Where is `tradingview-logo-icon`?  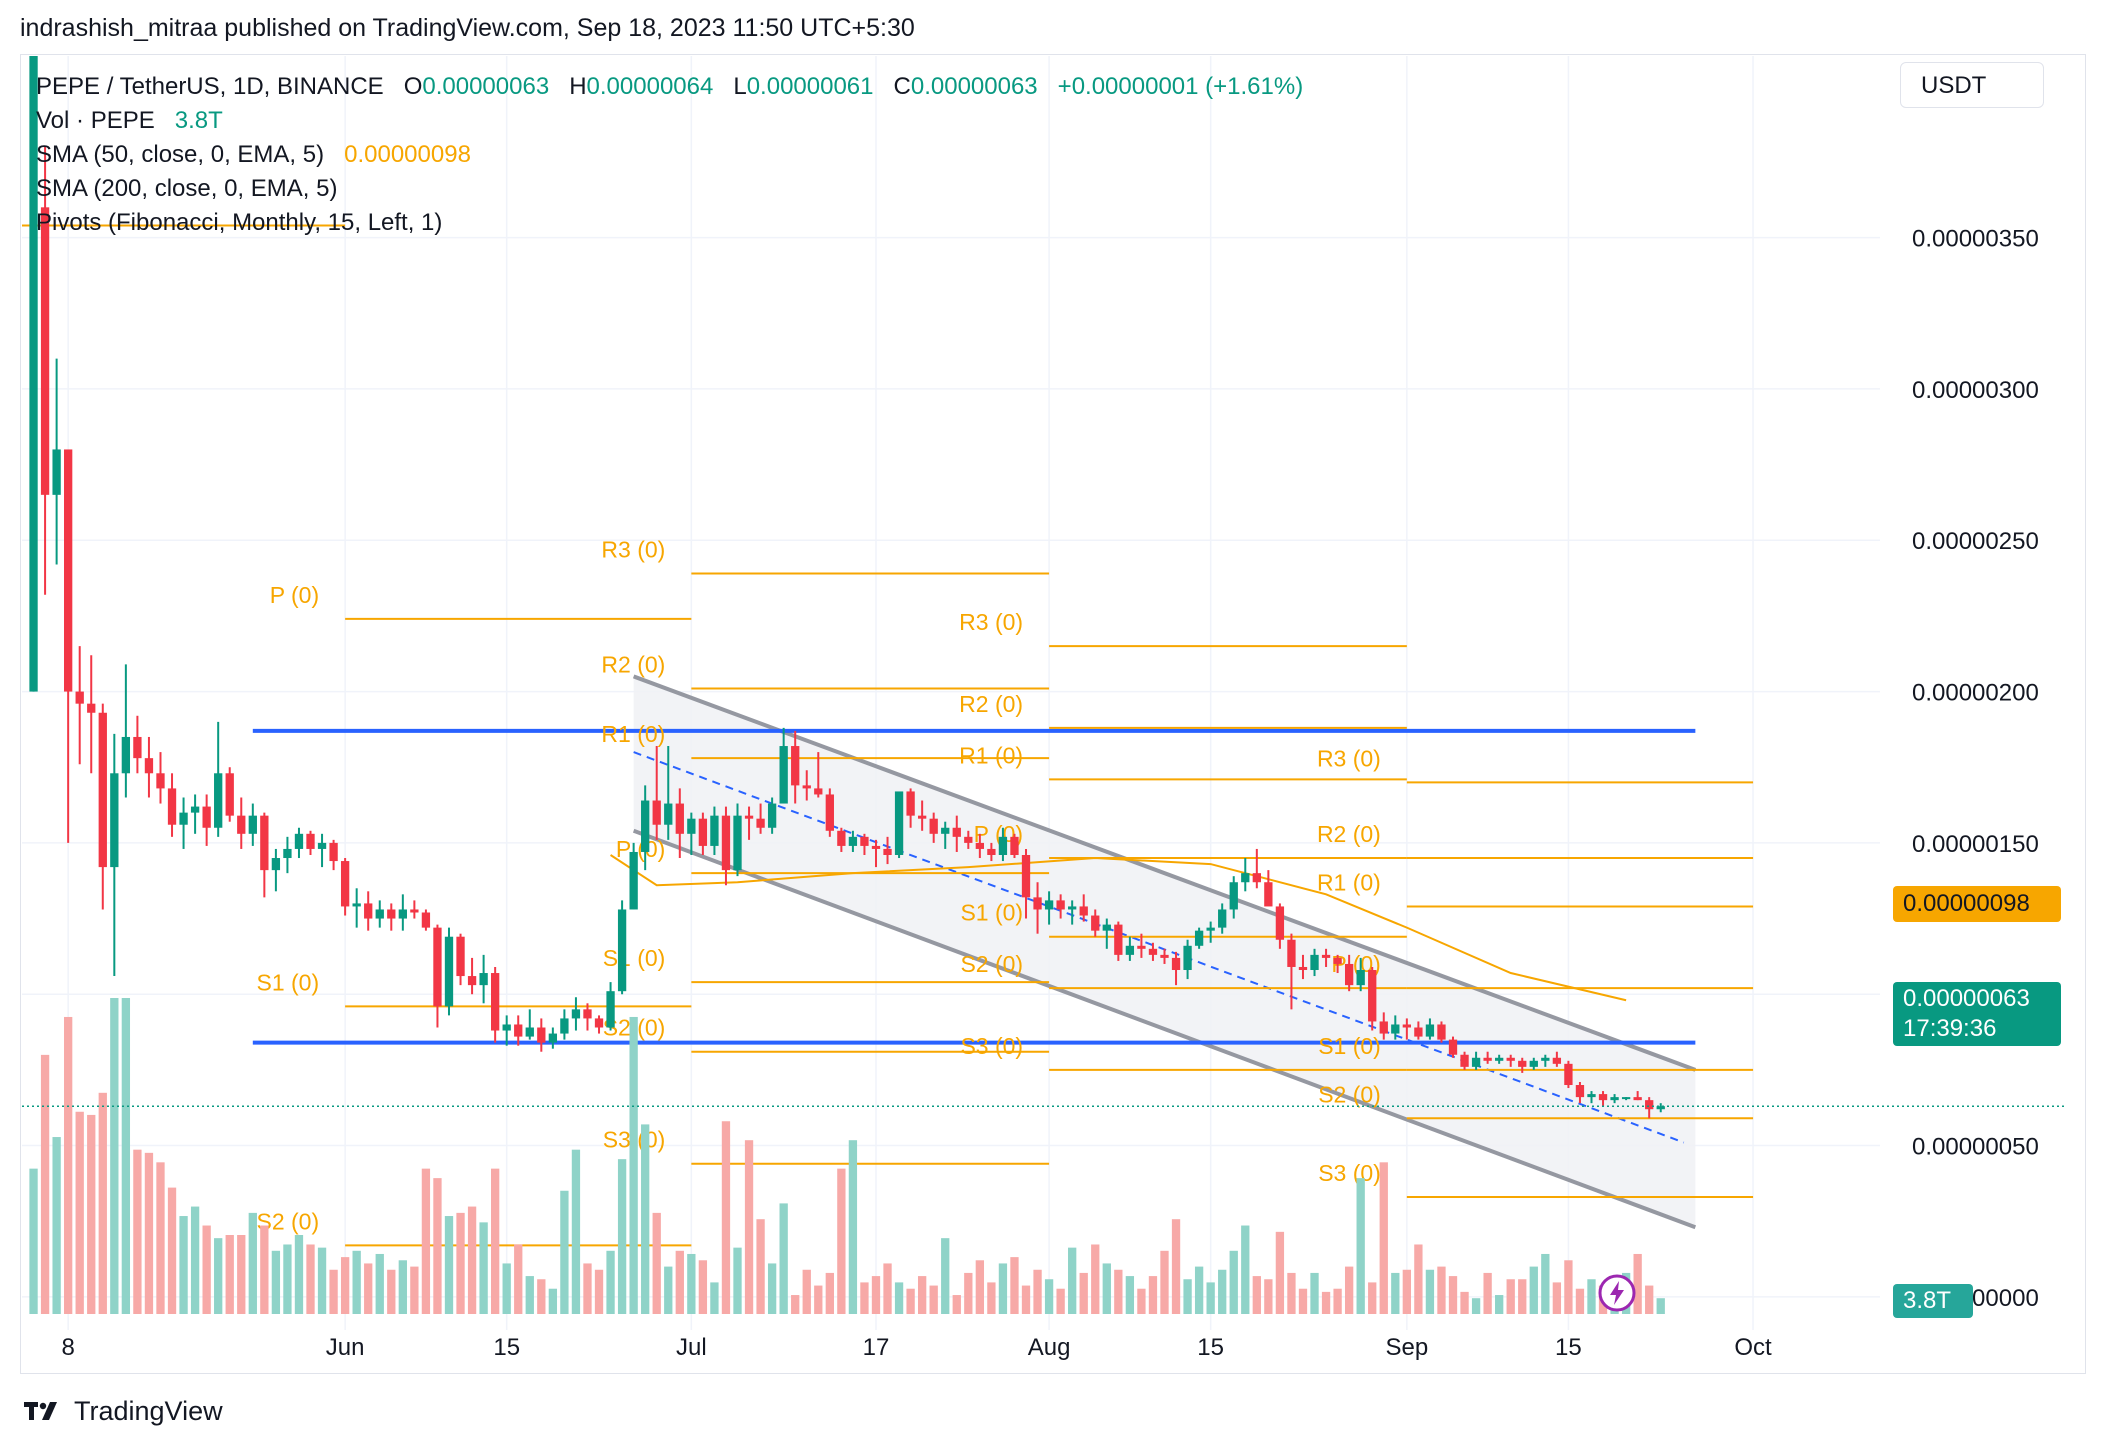
tradingview-logo-icon is located at coordinates (44, 1411).